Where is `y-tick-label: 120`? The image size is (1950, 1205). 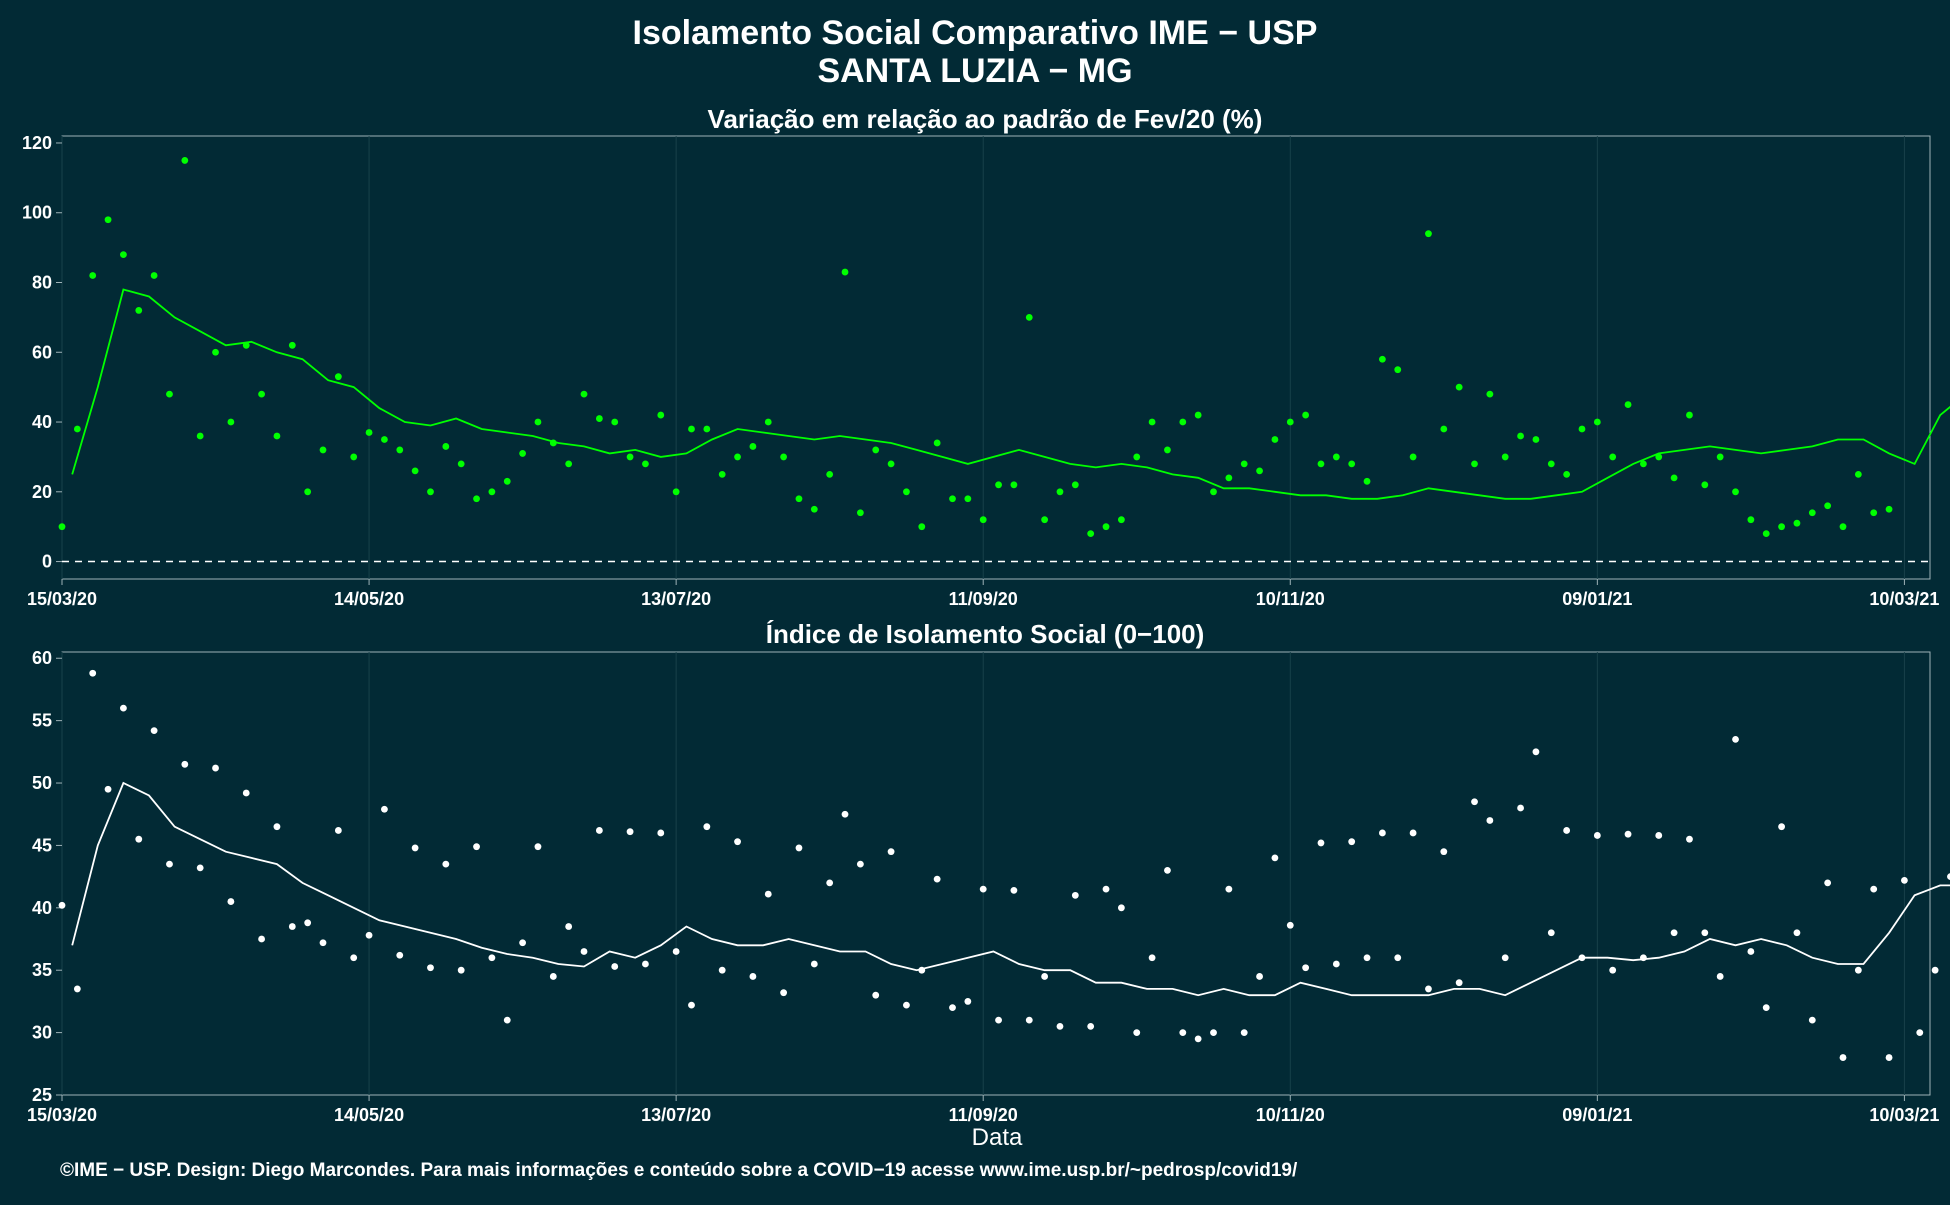
y-tick-label: 120 is located at coordinates (37, 143).